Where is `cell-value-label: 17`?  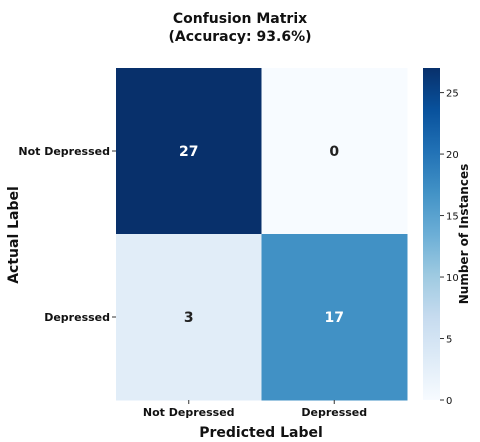 cell-value-label: 17 is located at coordinates (334, 318).